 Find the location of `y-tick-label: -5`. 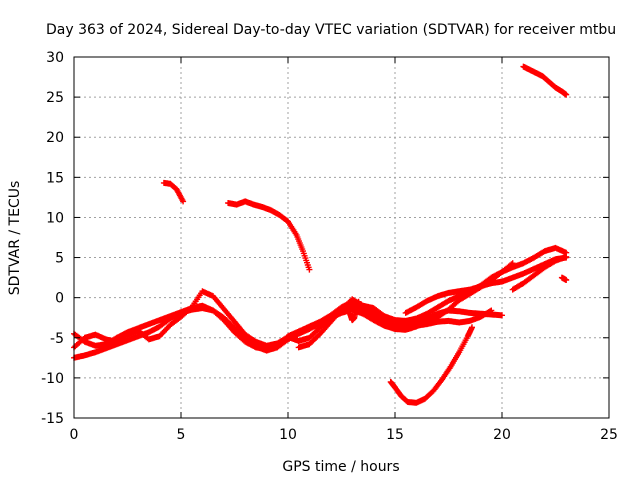

y-tick-label: -5 is located at coordinates (57, 339).